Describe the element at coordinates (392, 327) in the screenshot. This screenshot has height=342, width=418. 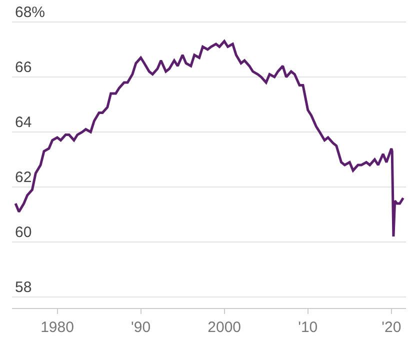
I see `x-tick-label: '20` at that location.